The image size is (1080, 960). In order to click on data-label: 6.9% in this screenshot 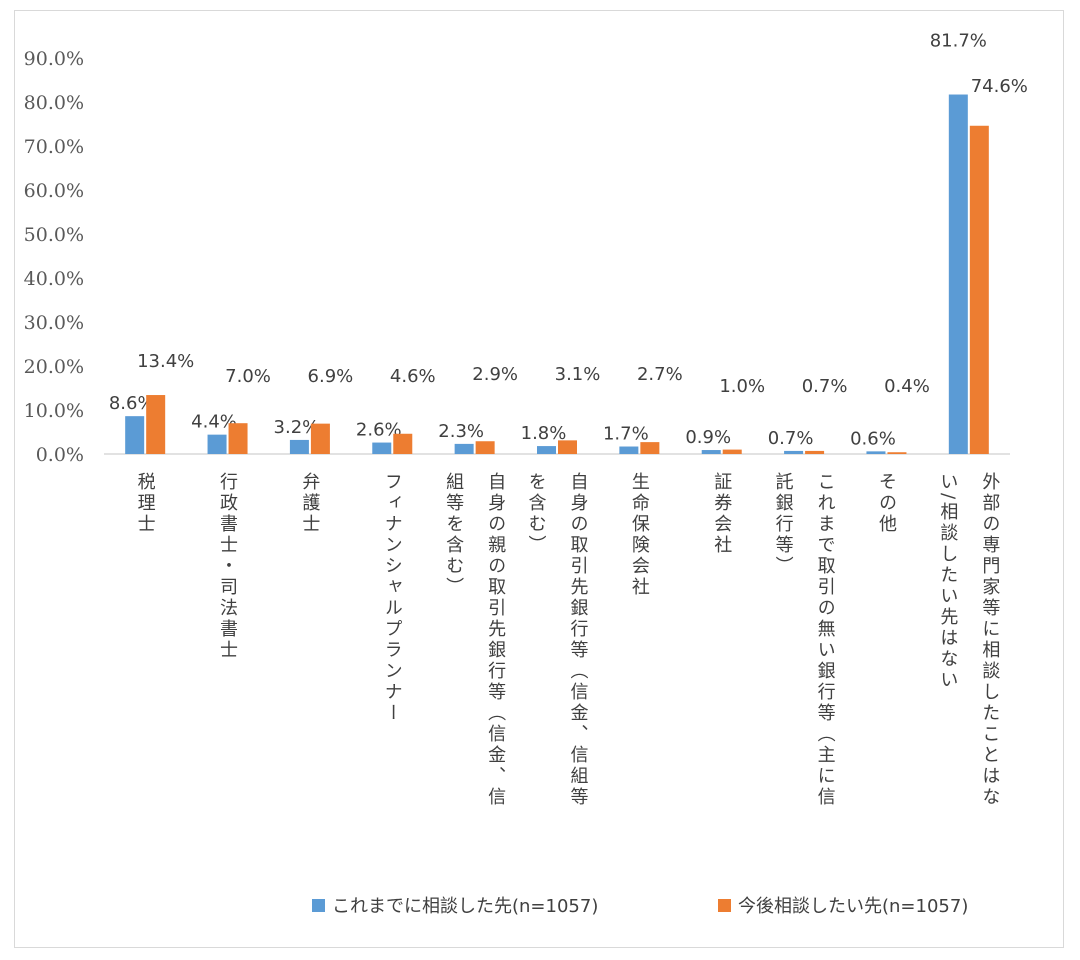, I will do `click(331, 376)`.